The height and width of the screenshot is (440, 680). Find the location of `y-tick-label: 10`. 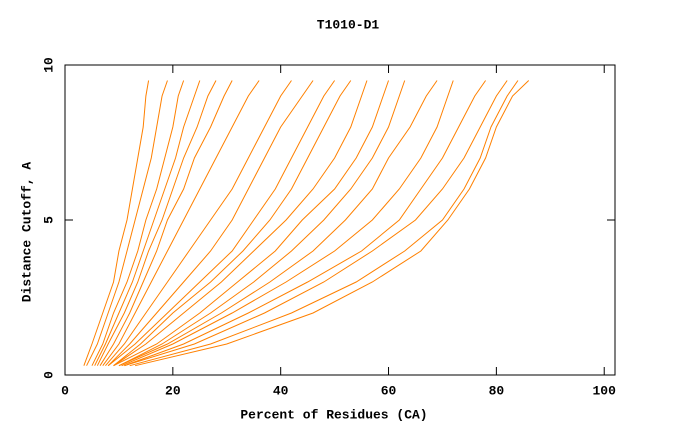

y-tick-label: 10 is located at coordinates (48, 65).